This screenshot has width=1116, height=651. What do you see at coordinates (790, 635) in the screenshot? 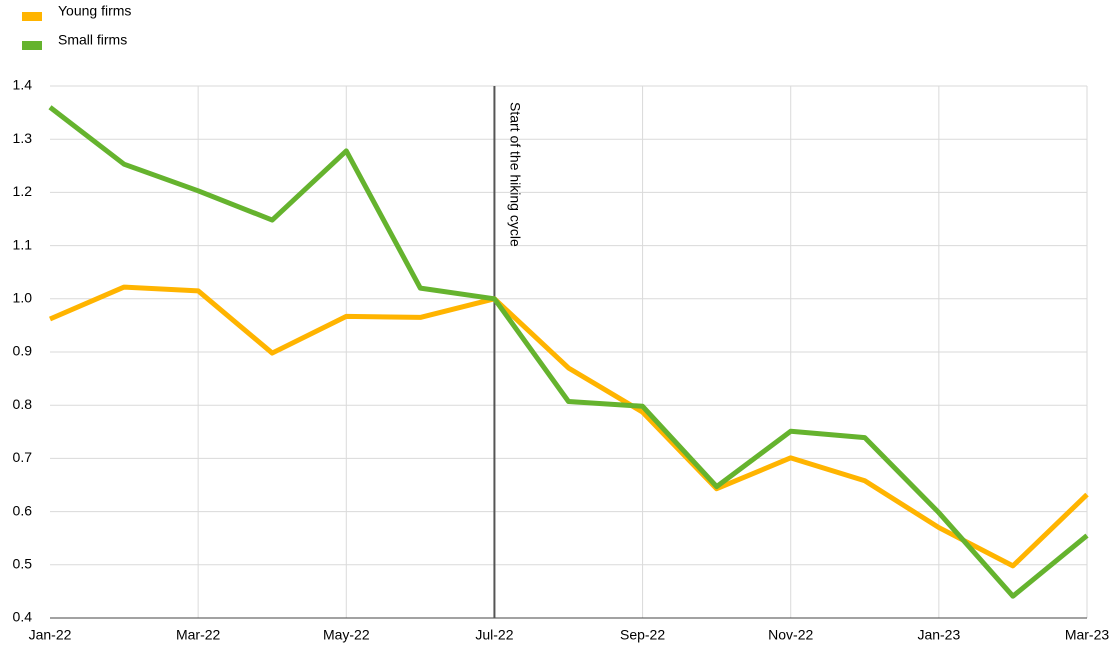
I see `x-tick-label: Nov-22` at bounding box center [790, 635].